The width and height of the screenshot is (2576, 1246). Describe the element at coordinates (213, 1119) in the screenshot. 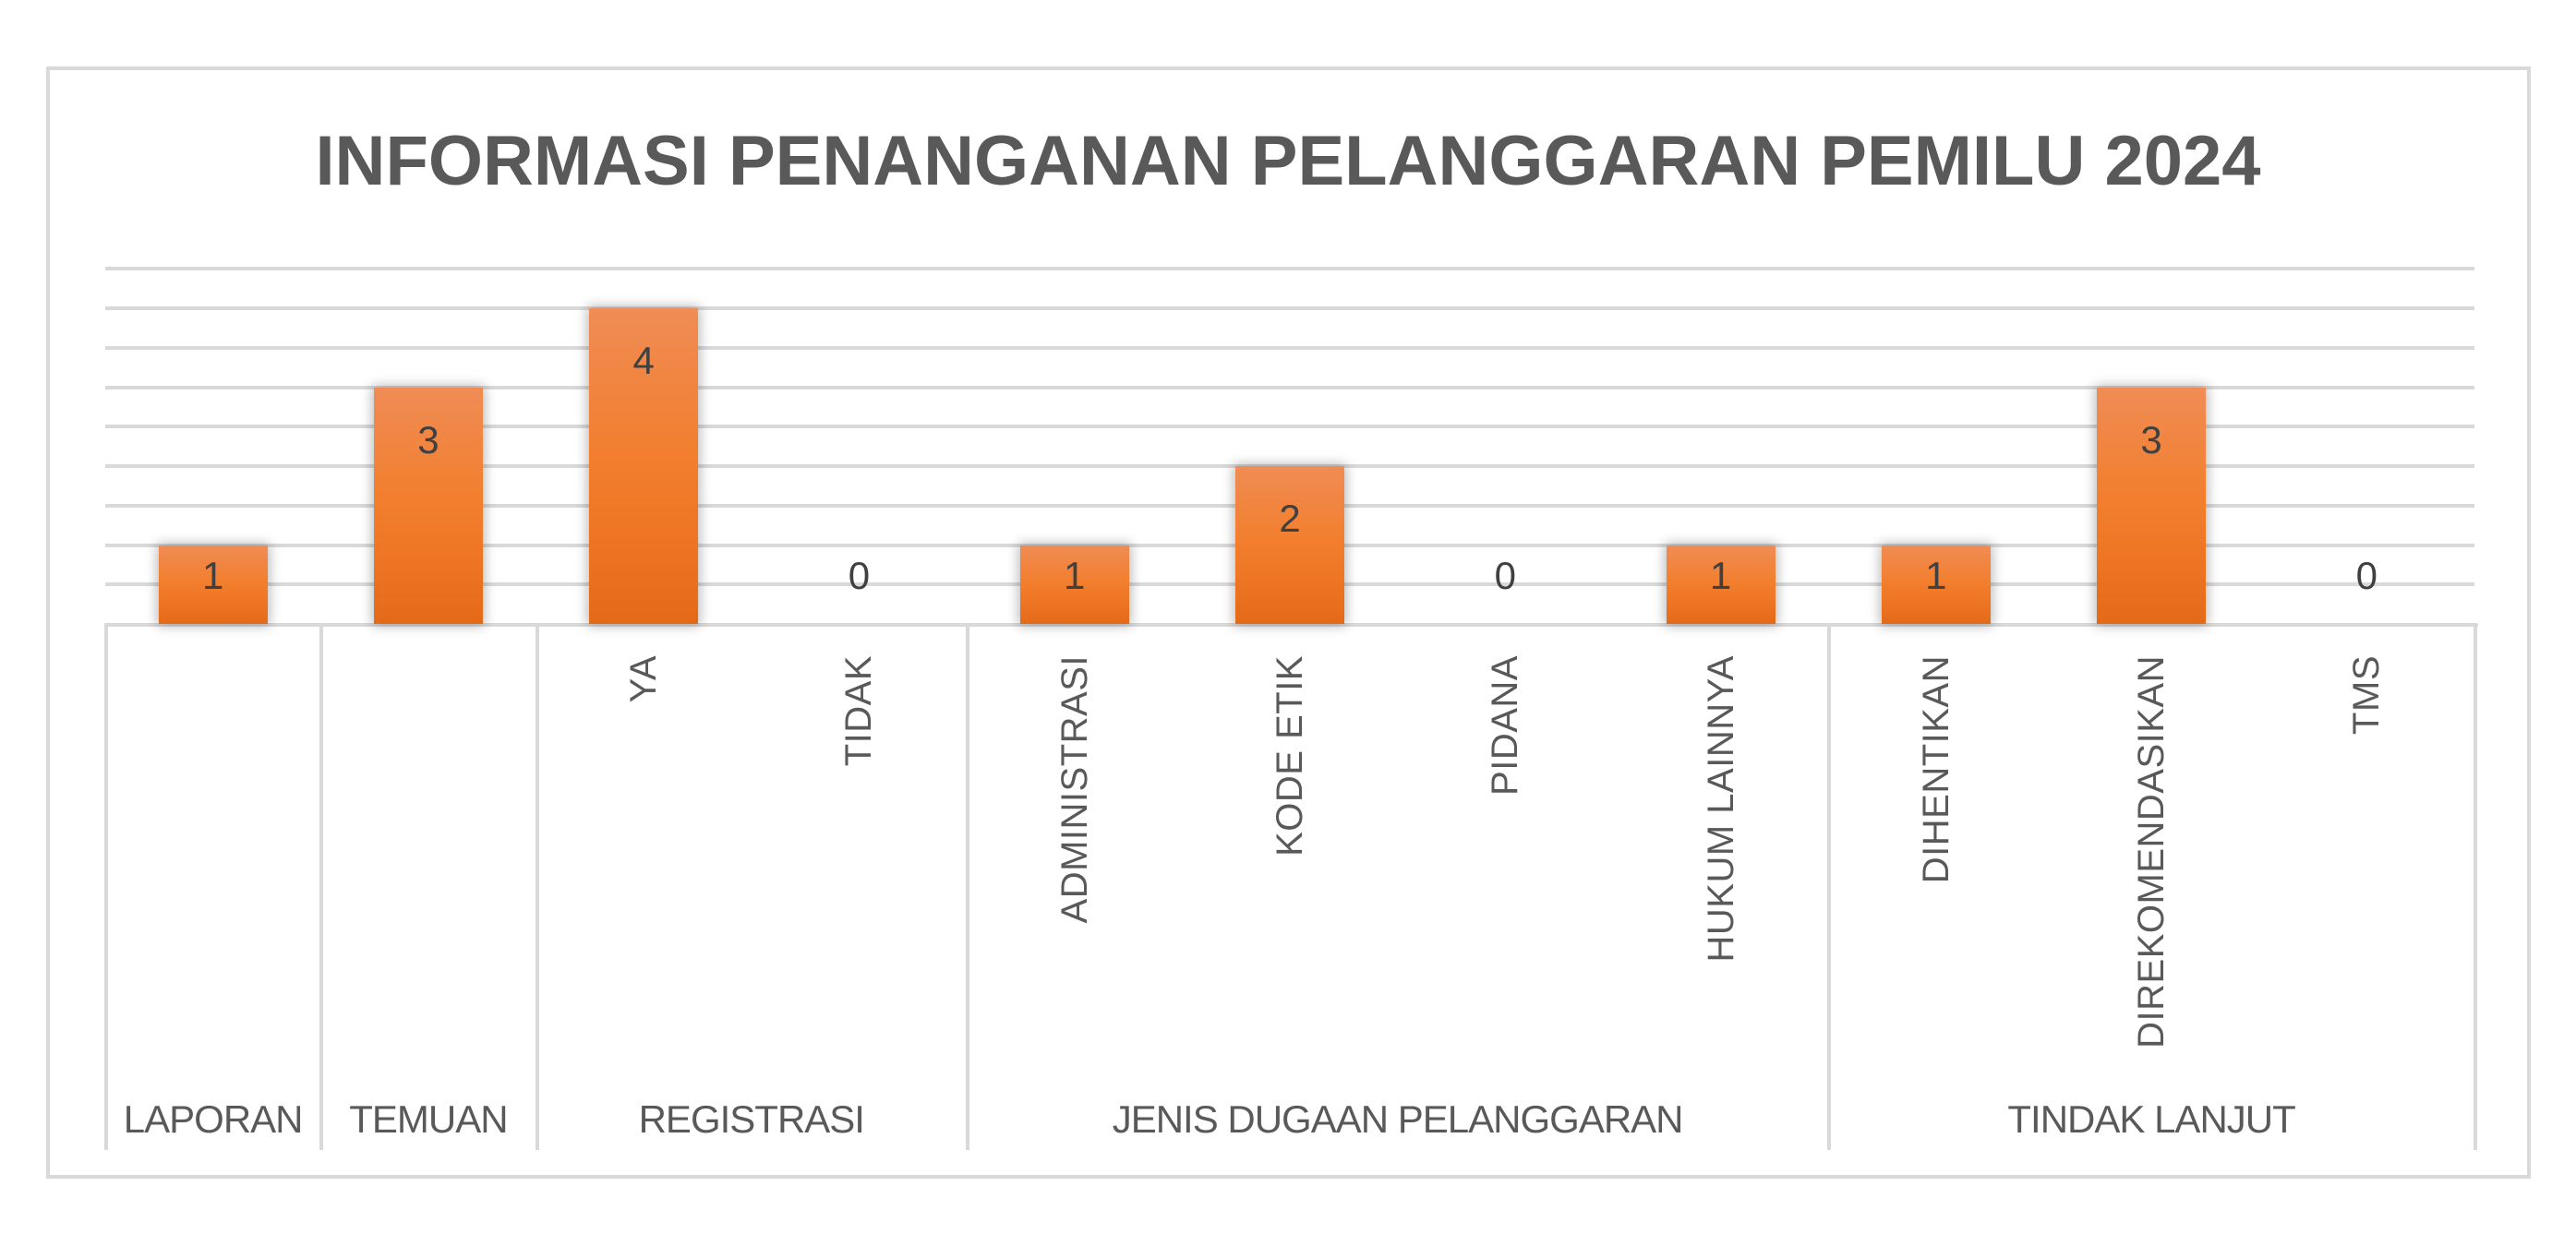

I see `group-label: LAPORAN` at that location.